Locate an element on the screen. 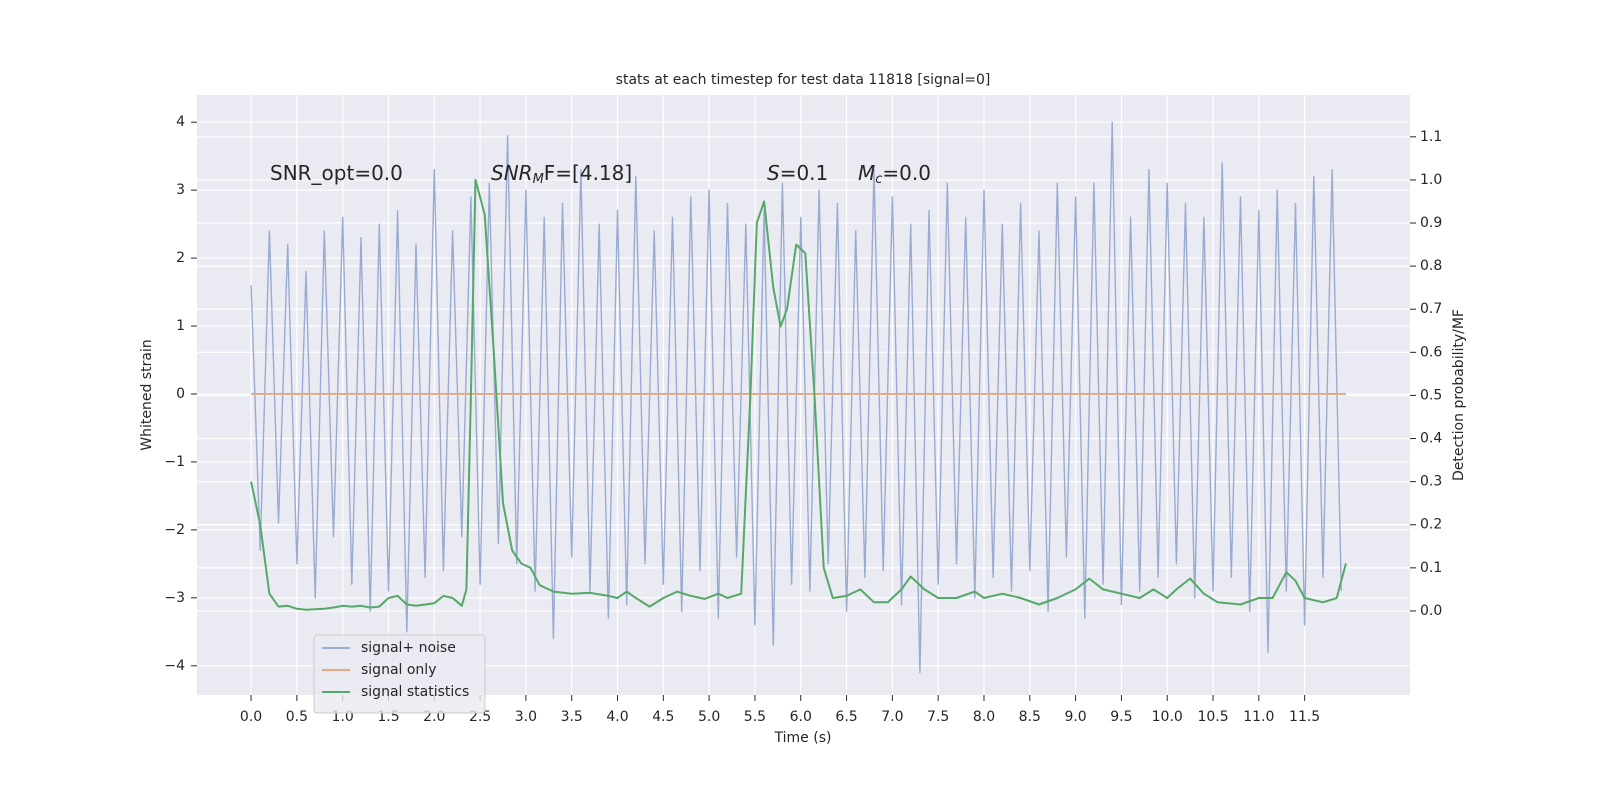 The height and width of the screenshot is (800, 1600). annotation-part: c is located at coordinates (878, 179).